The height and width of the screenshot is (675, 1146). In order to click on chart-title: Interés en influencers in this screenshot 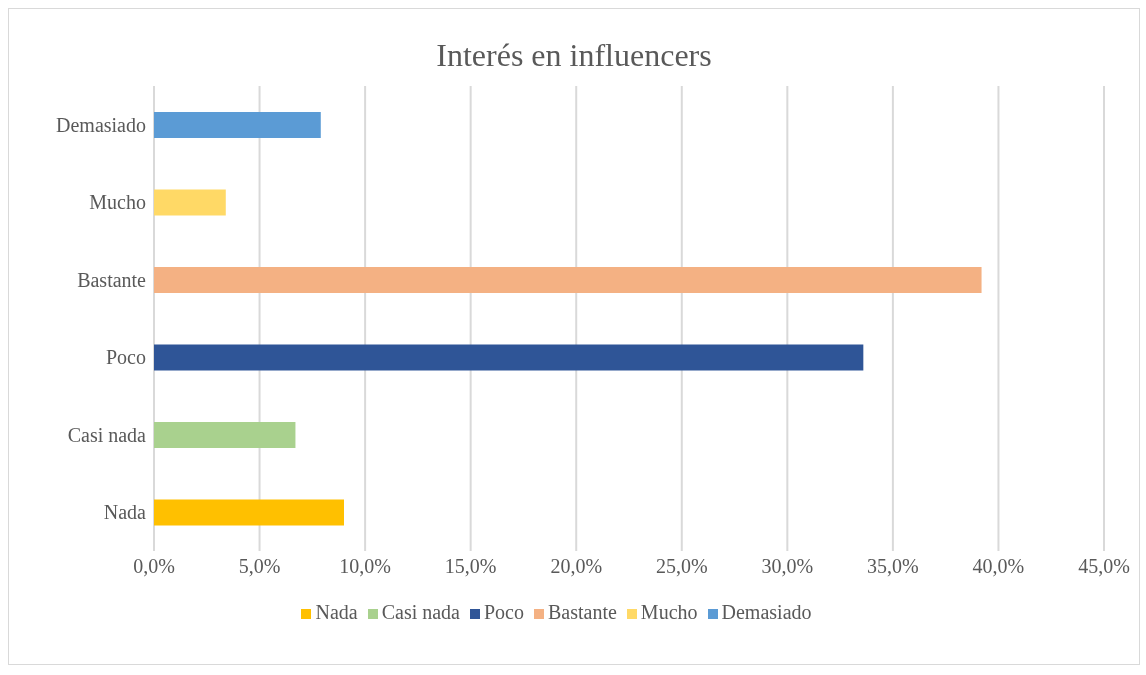, I will do `click(574, 55)`.